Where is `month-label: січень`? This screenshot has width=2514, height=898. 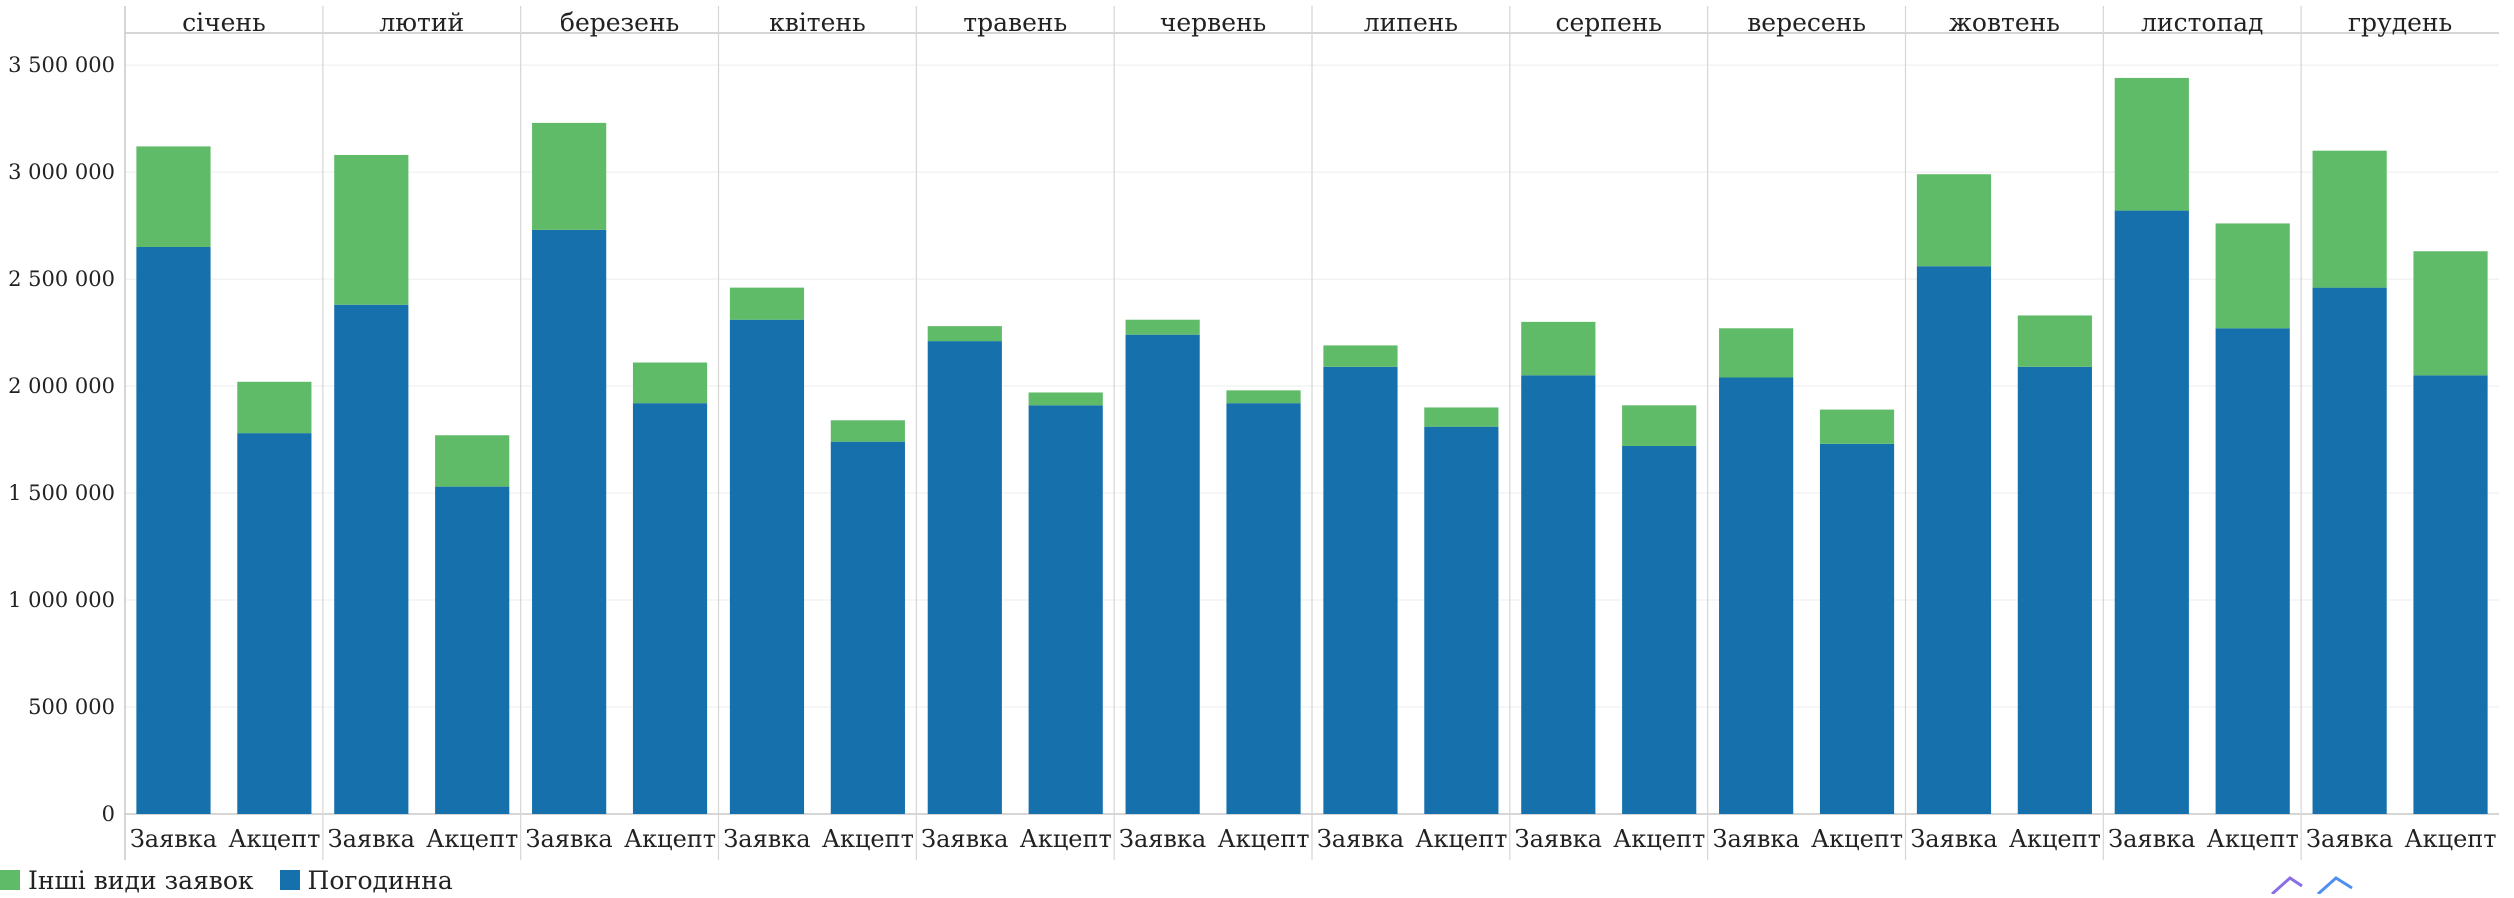 month-label: січень is located at coordinates (224, 22).